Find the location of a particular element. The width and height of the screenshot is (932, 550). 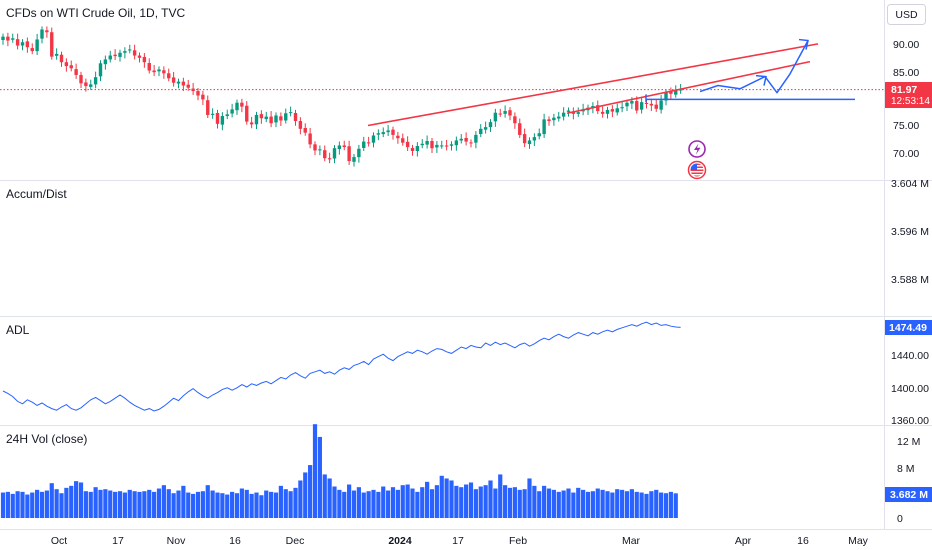

date-tick-label: 16 is located at coordinates (235, 541).